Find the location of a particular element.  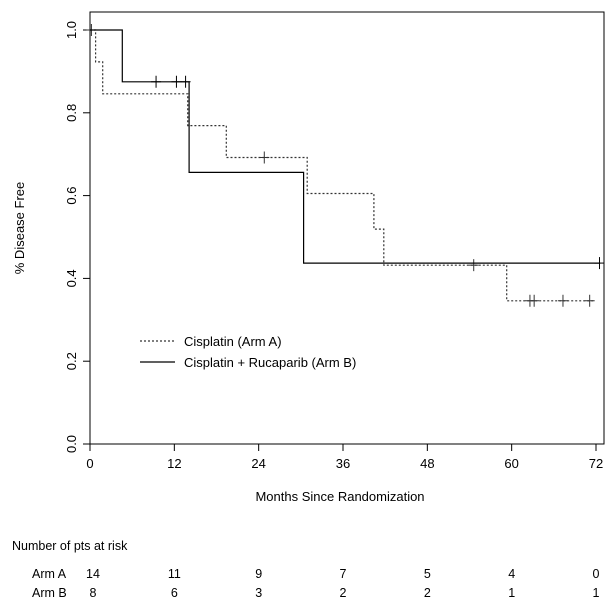

x-tick-label: 24 is located at coordinates (258, 463).